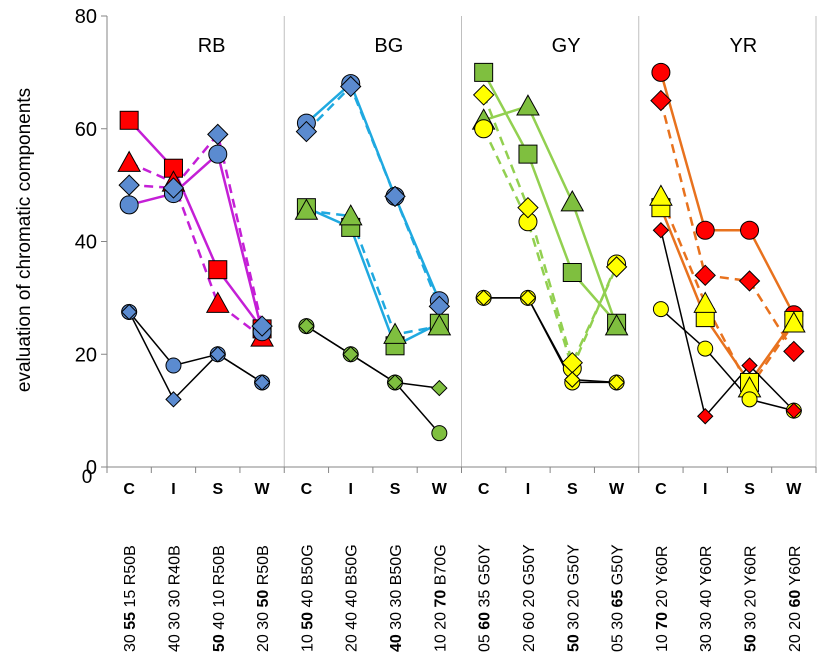 Image resolution: width=838 pixels, height=666 pixels. What do you see at coordinates (86, 130) in the screenshot?
I see `y-tick-label: 60` at bounding box center [86, 130].